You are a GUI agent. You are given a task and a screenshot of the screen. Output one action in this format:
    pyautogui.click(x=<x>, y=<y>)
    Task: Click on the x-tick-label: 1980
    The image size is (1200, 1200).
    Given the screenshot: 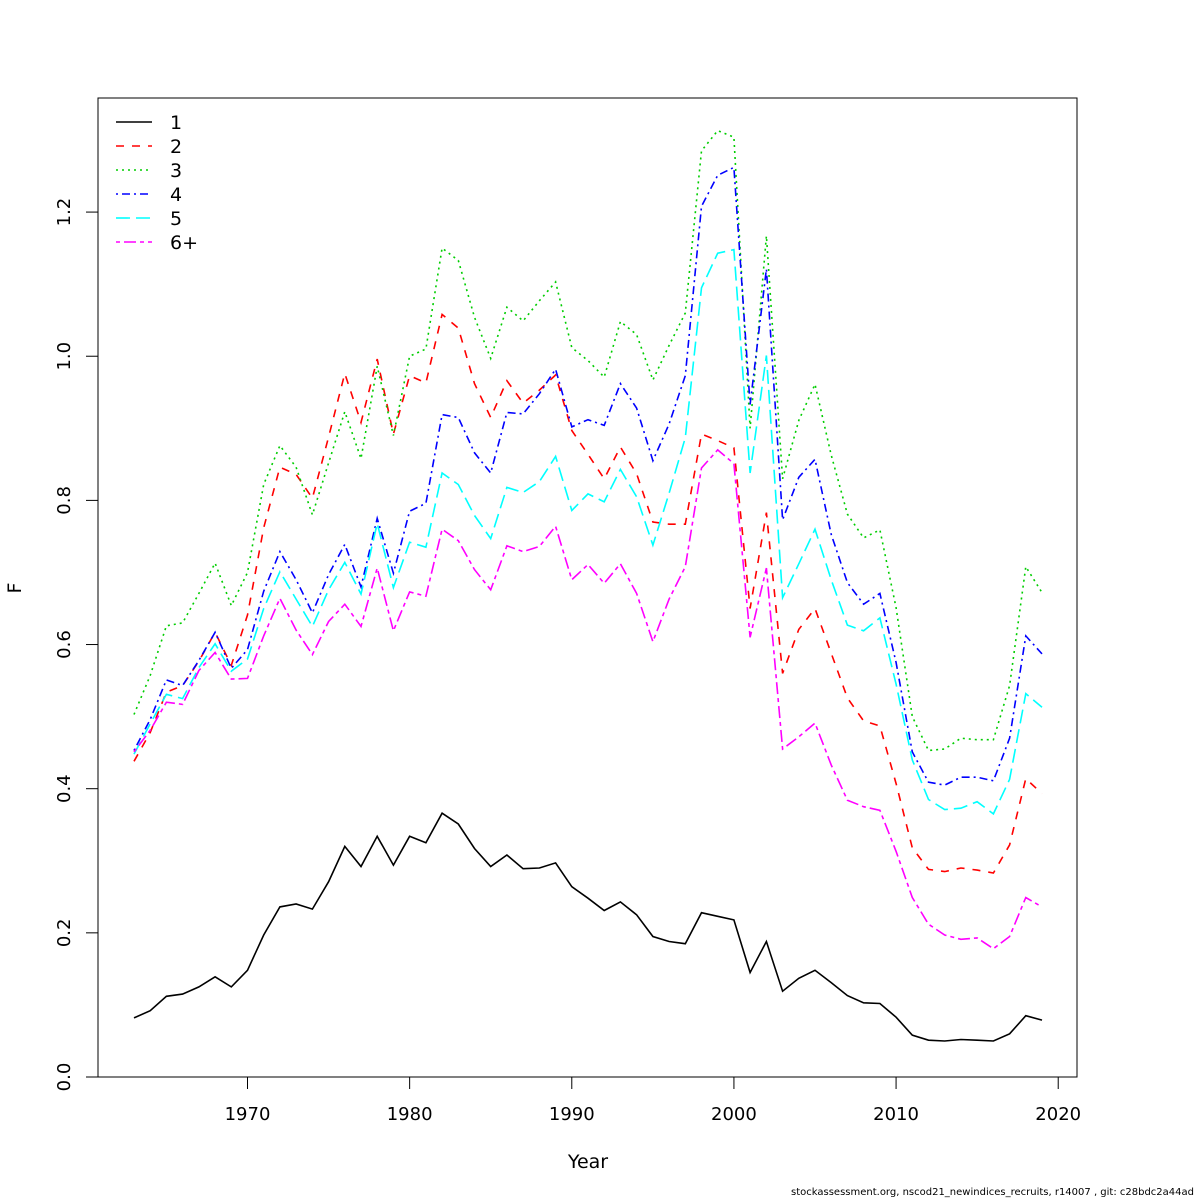 What is the action you would take?
    pyautogui.click(x=410, y=1114)
    